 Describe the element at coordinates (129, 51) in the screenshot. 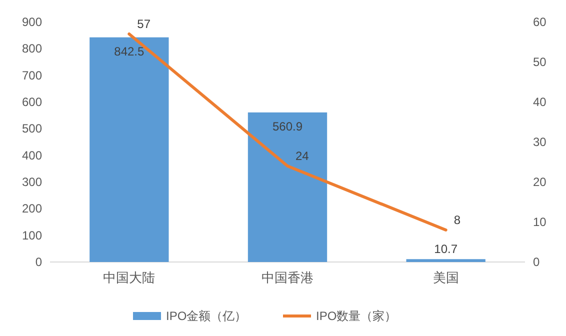

I see `data-label: 842.5` at that location.